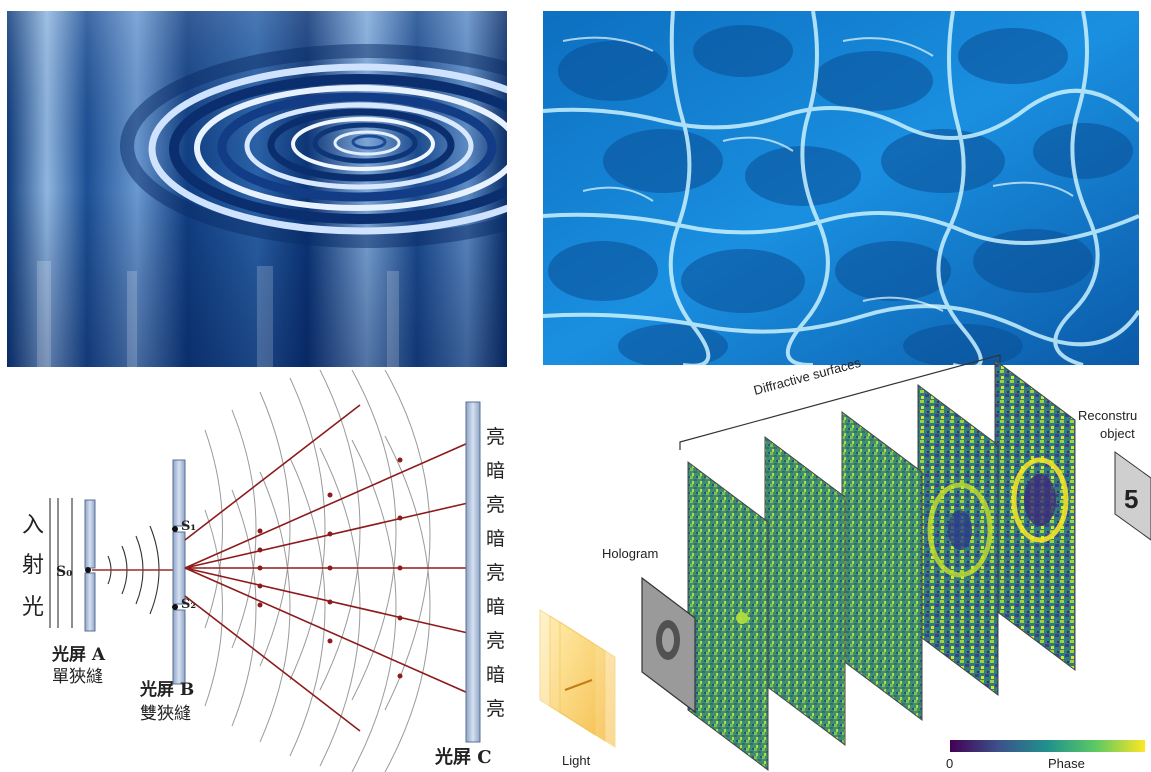 Image resolution: width=1151 pixels, height=772 pixels. Describe the element at coordinates (179, 568) in the screenshot. I see `screen-b-middle` at that location.